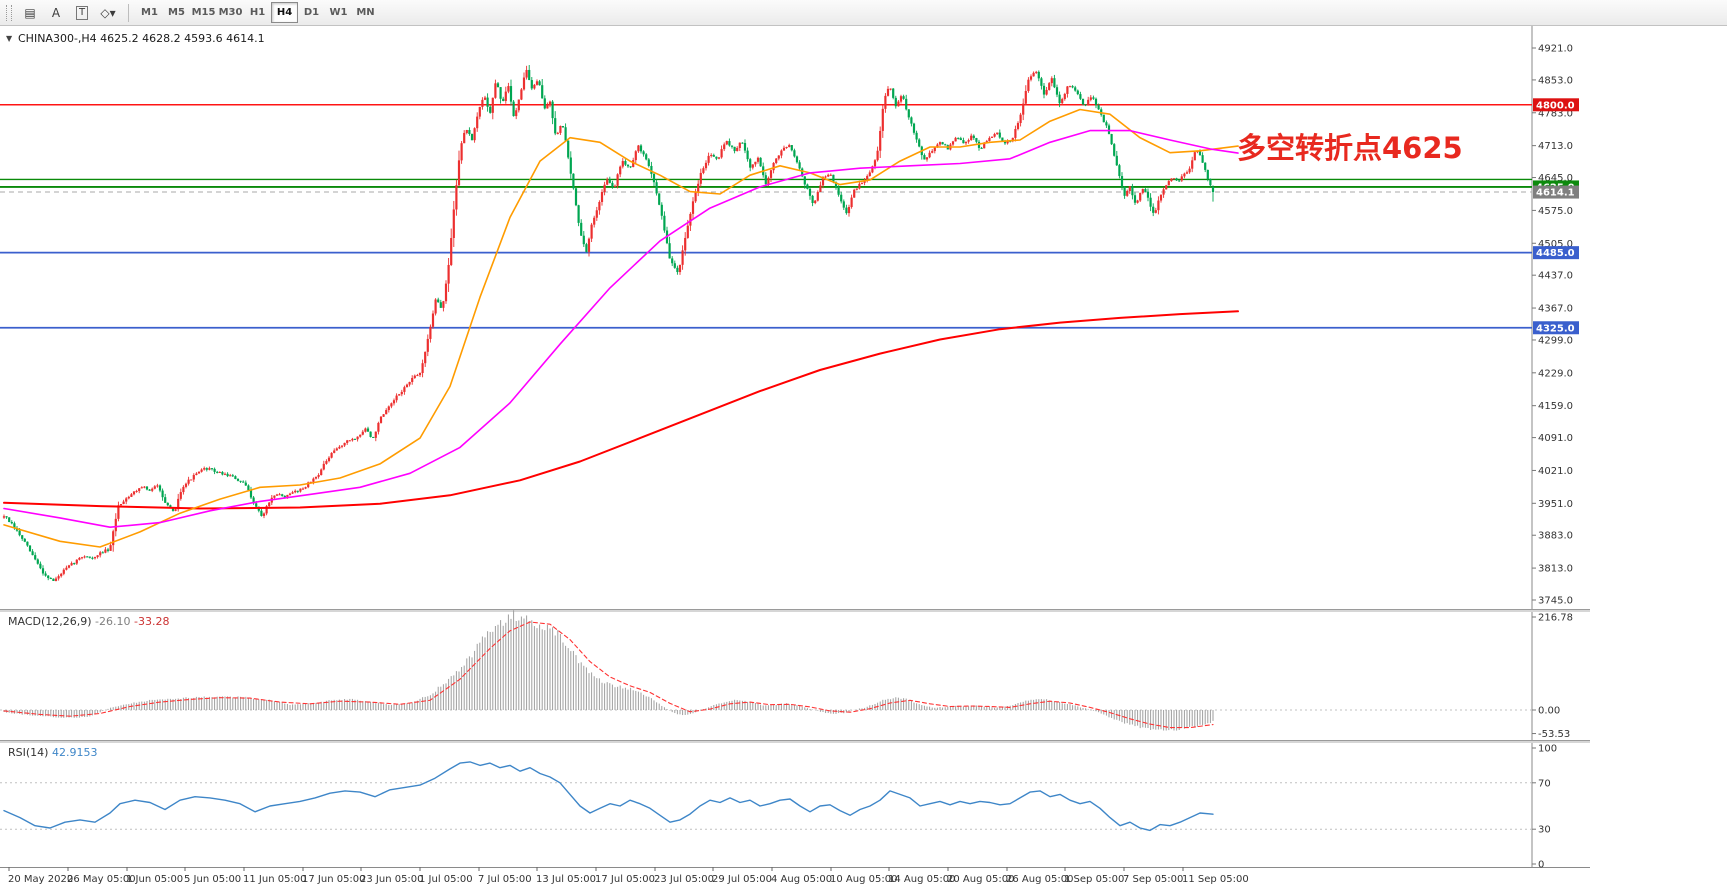 Image resolution: width=1727 pixels, height=890 pixels. Describe the element at coordinates (1555, 178) in the screenshot. I see `price-tick: 4645.0` at that location.